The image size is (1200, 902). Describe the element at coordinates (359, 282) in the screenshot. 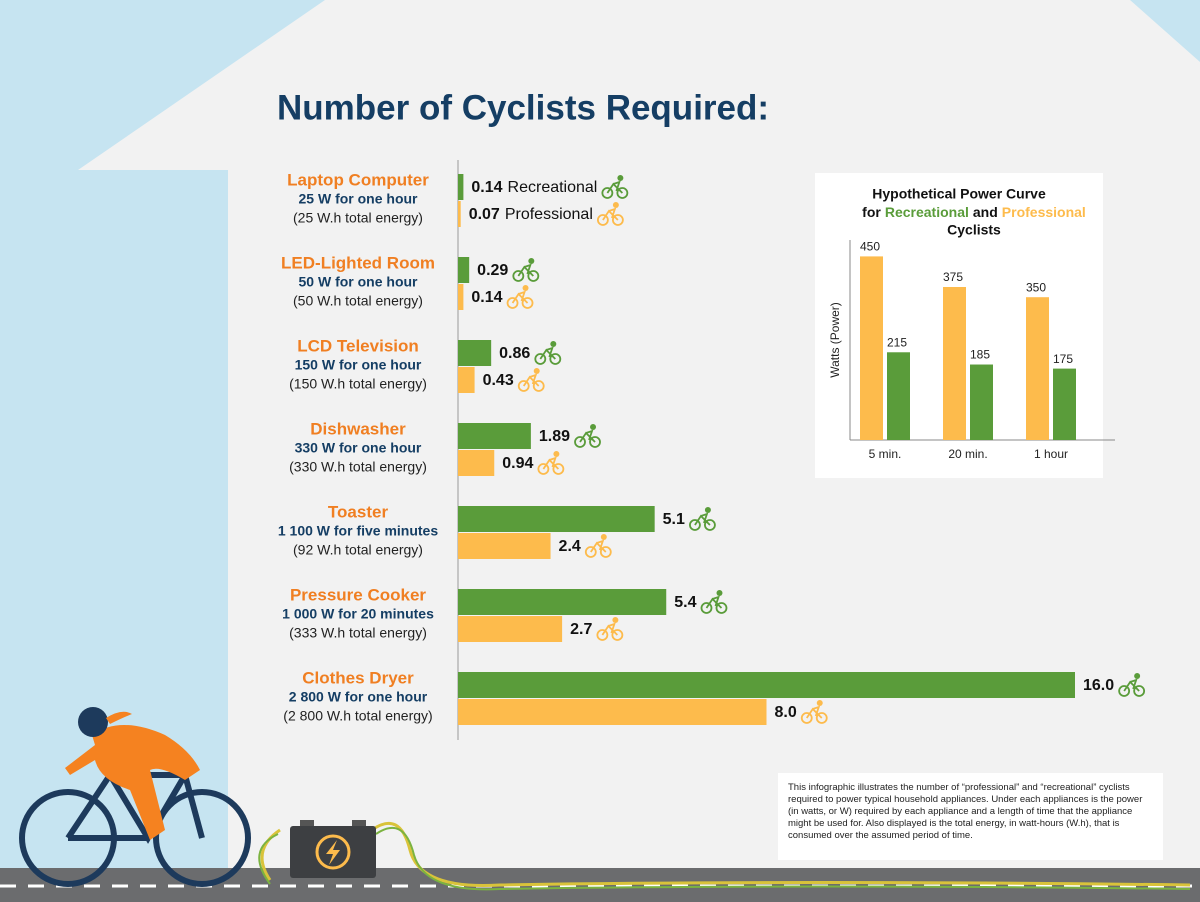

I see `category-power: 50 W for one hour` at that location.